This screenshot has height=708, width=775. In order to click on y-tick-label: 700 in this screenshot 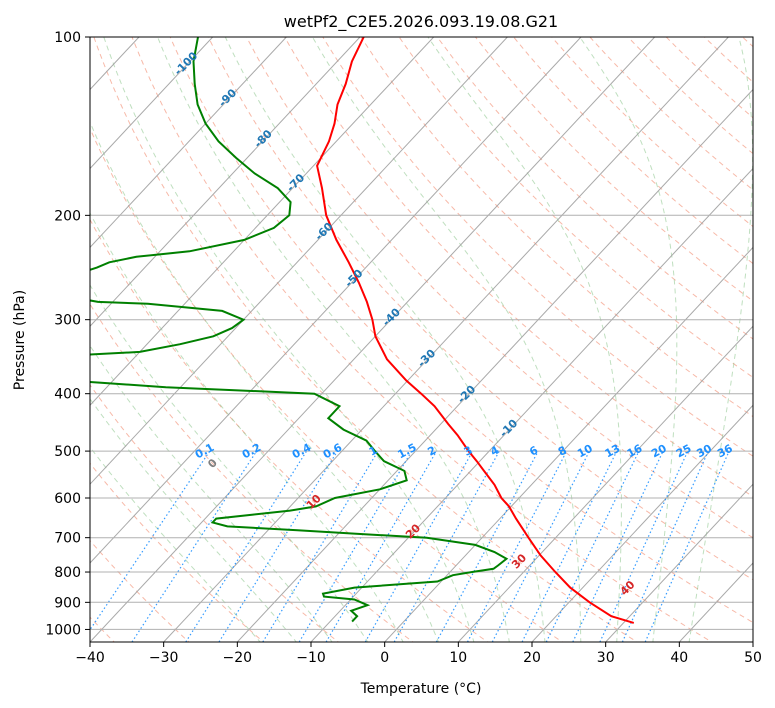, I will do `click(67, 539)`.